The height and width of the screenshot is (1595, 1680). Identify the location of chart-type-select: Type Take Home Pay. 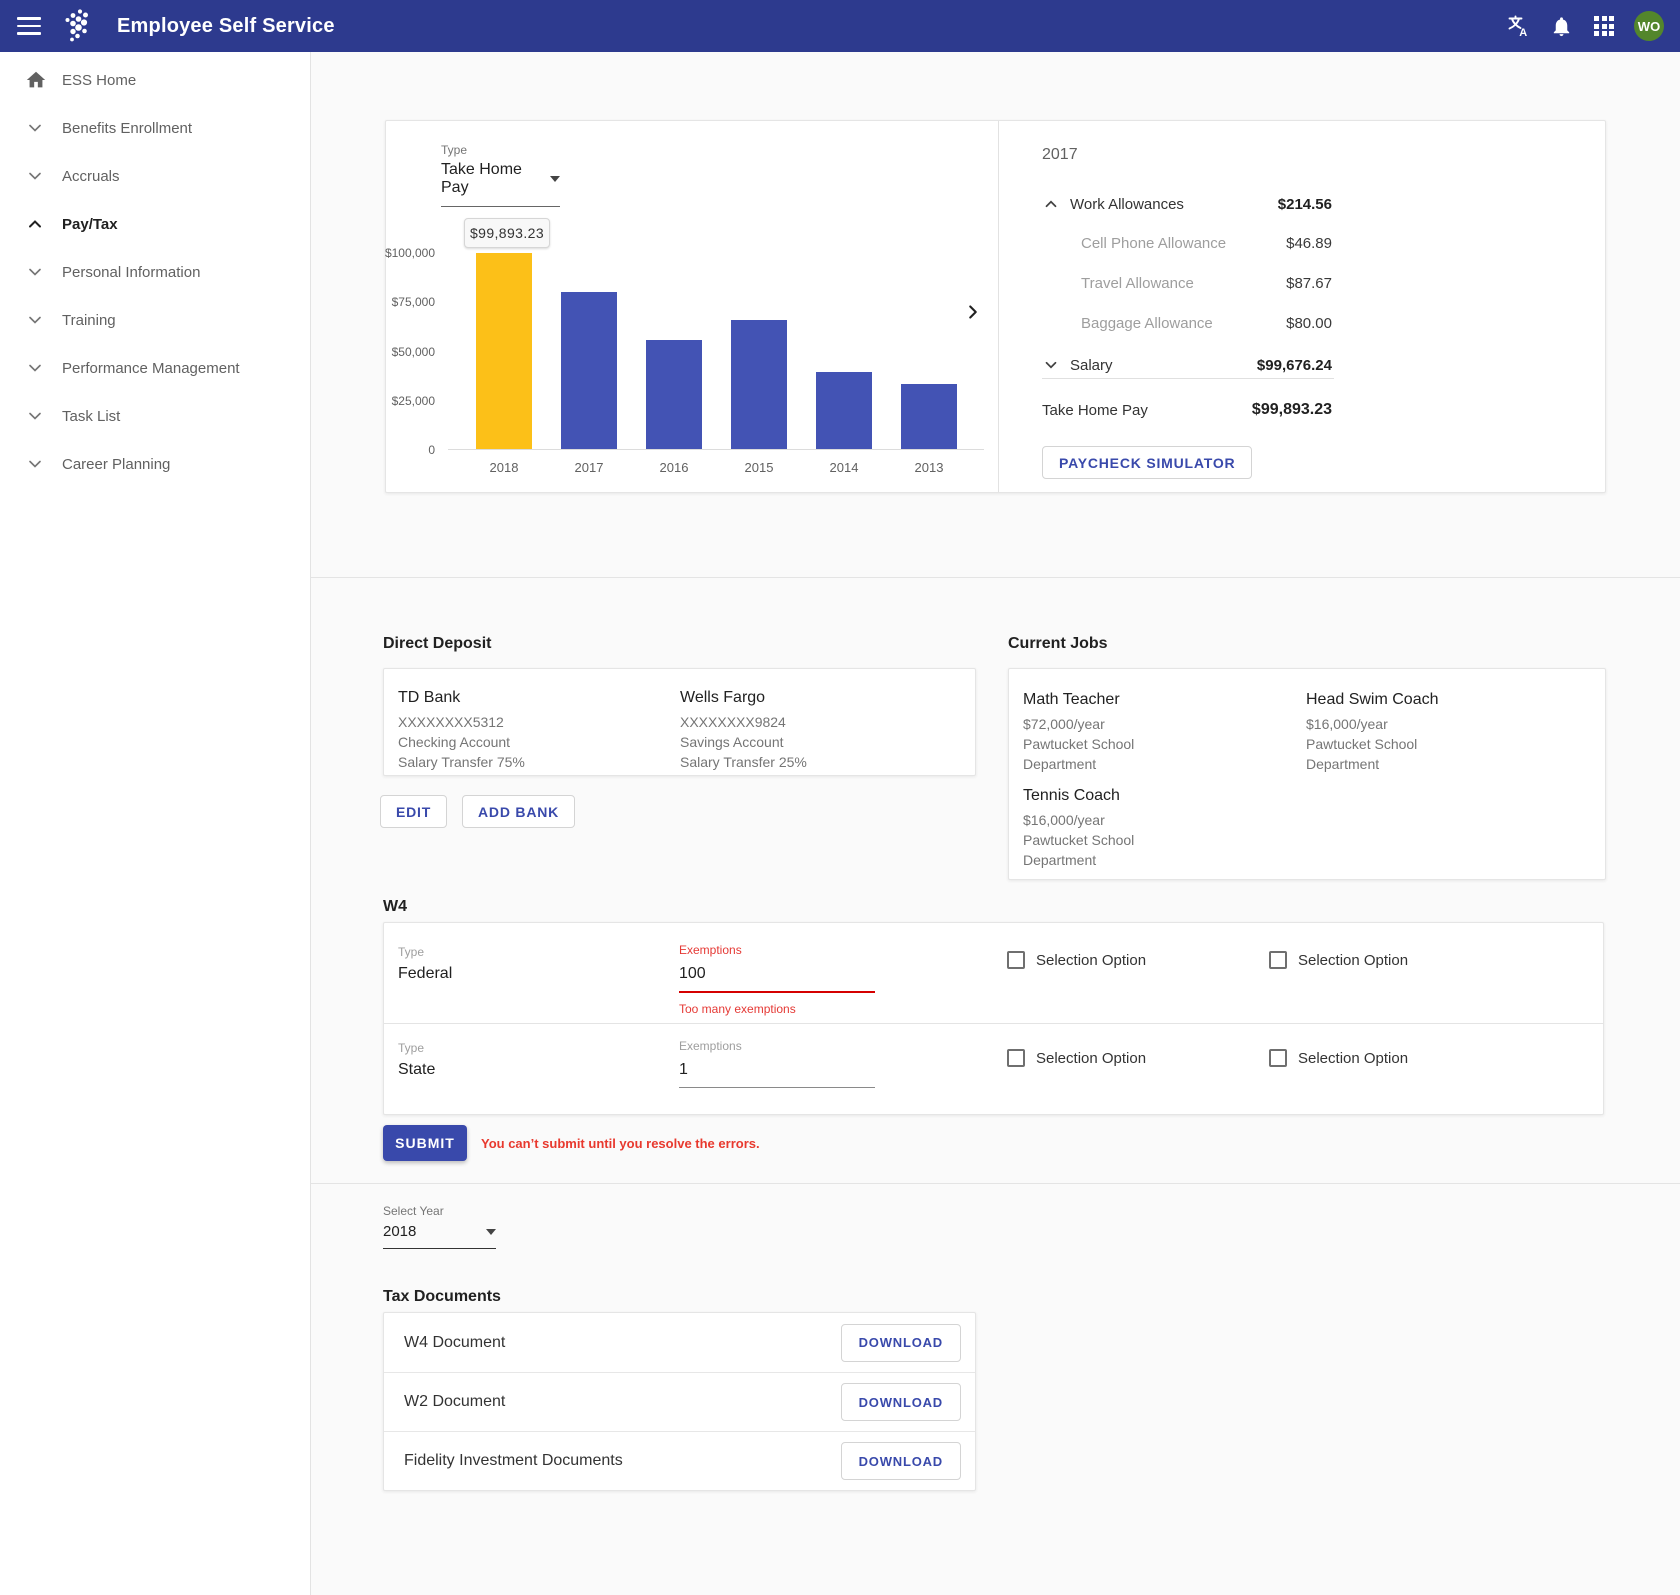
(500, 175).